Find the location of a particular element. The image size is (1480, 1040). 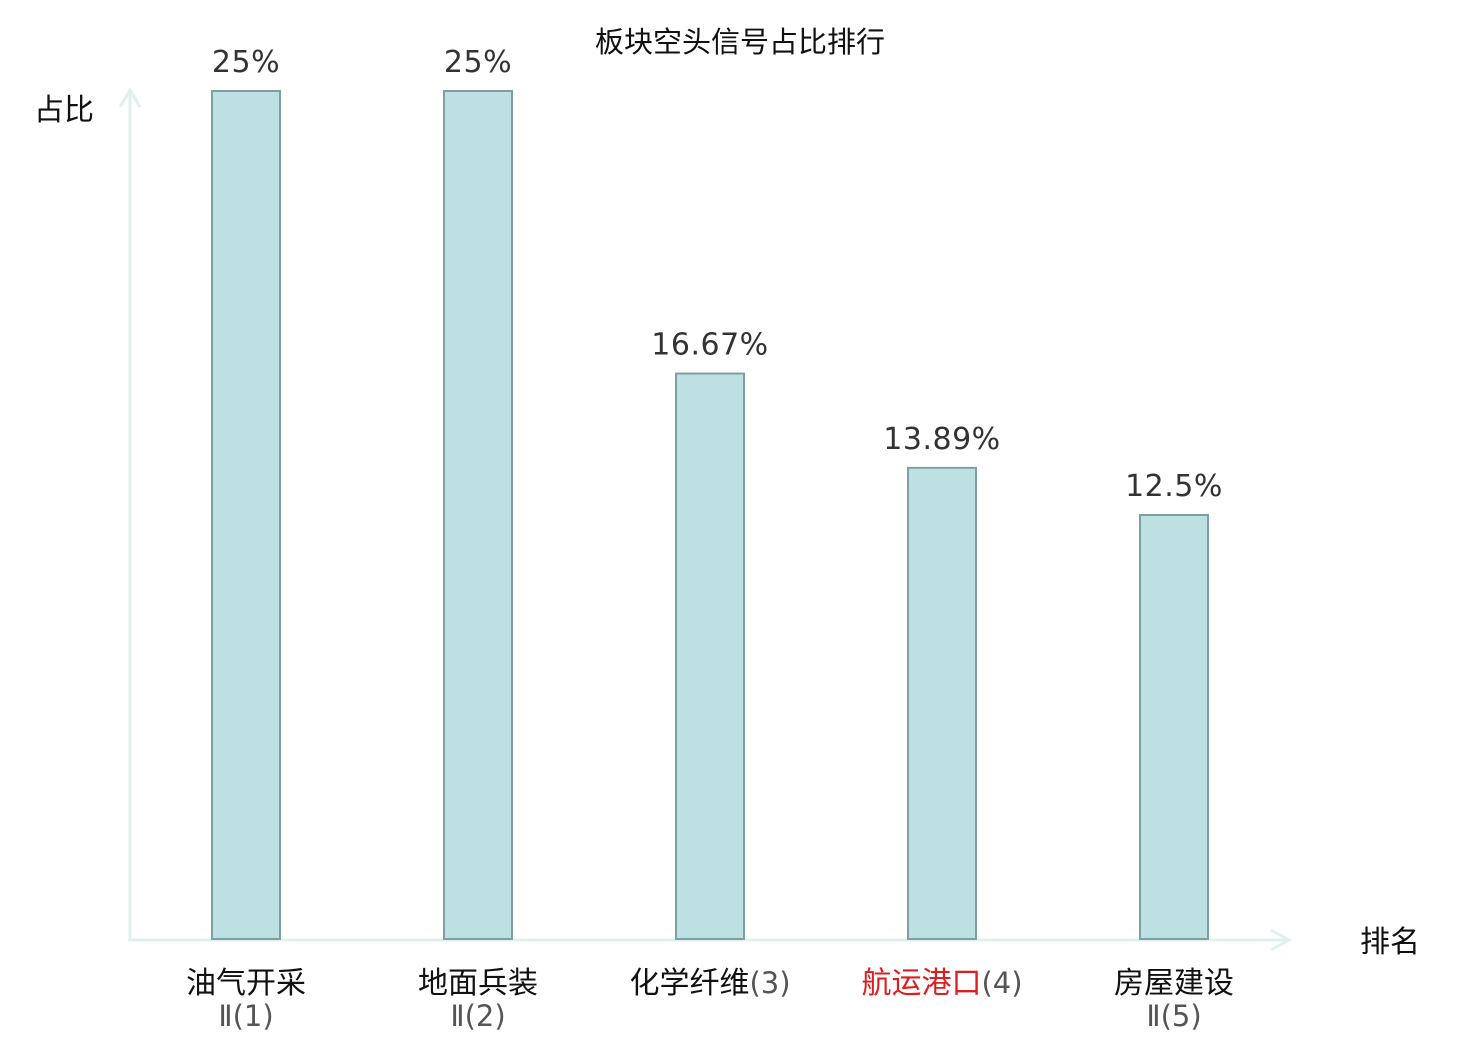

category-rank: (4) is located at coordinates (1001, 983).